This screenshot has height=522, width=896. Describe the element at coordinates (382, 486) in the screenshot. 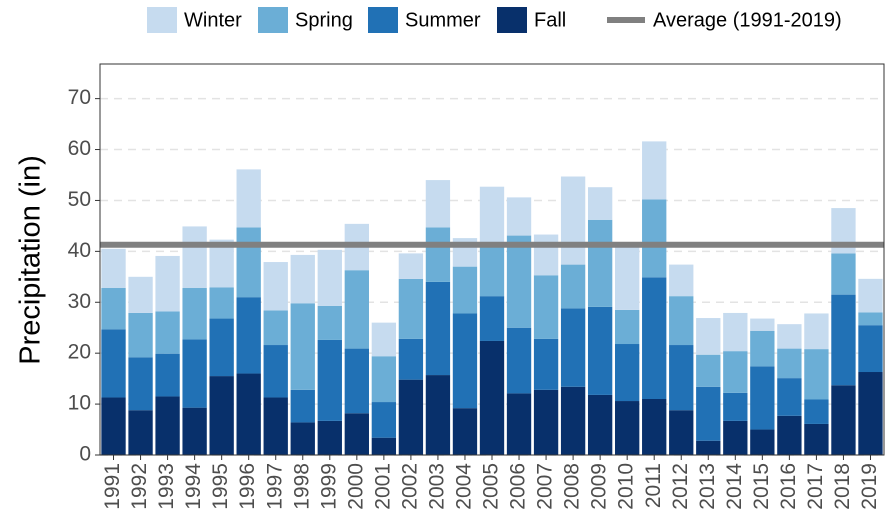

I see `x-tick-label: 2001` at that location.